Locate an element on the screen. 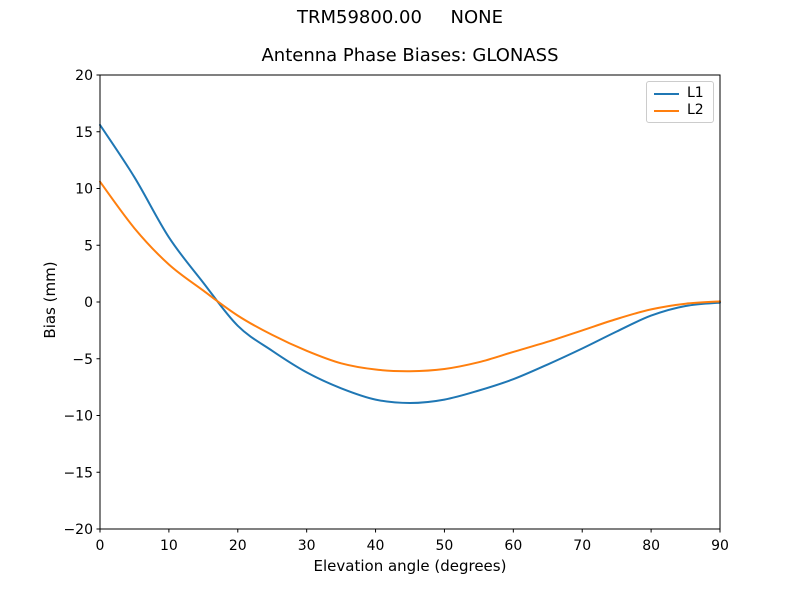 Image resolution: width=800 pixels, height=600 pixels. l1-line-swatch is located at coordinates (666, 93).